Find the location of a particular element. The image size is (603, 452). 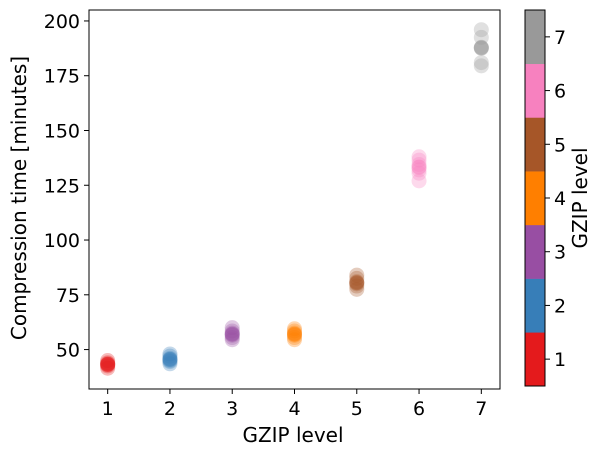

colorbar-tick-label: 3 is located at coordinates (560, 253).